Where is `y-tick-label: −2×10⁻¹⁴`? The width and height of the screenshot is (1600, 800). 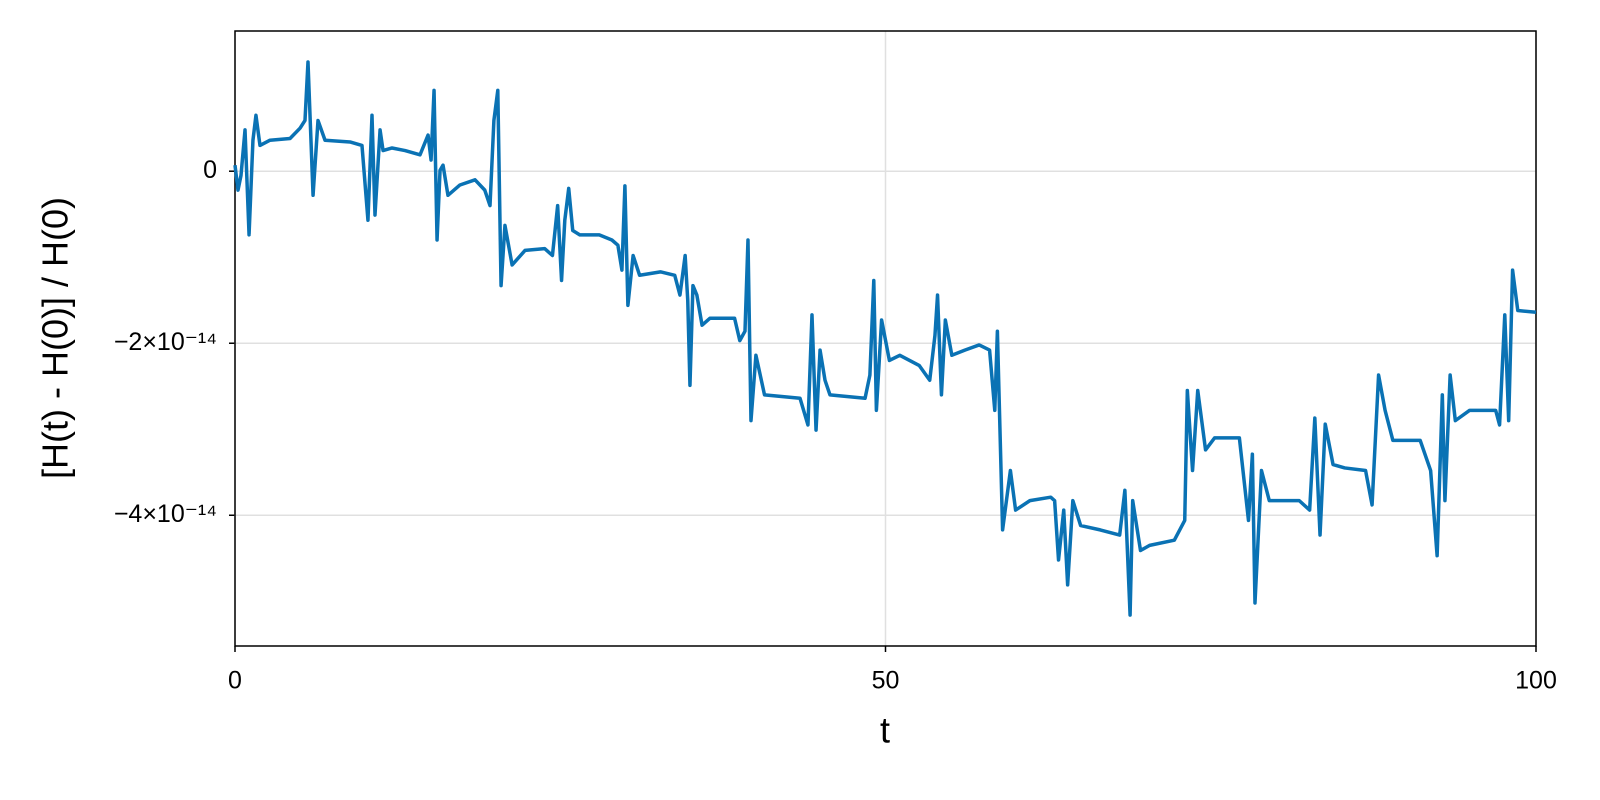 y-tick-label: −2×10⁻¹⁴ is located at coordinates (165, 342).